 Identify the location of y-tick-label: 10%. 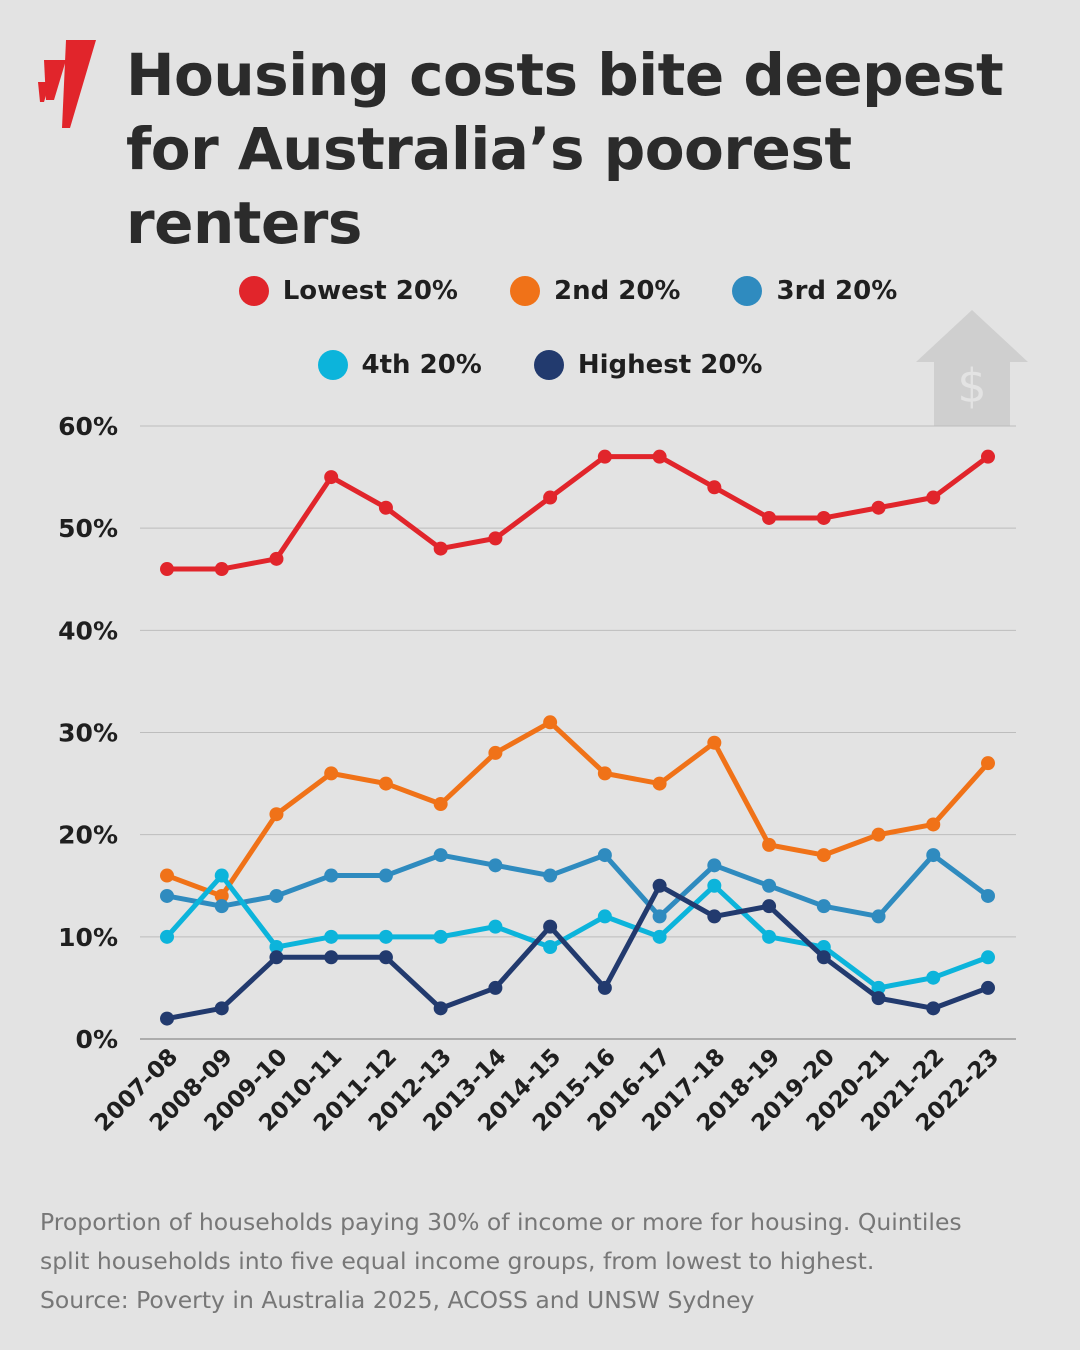
(88, 937).